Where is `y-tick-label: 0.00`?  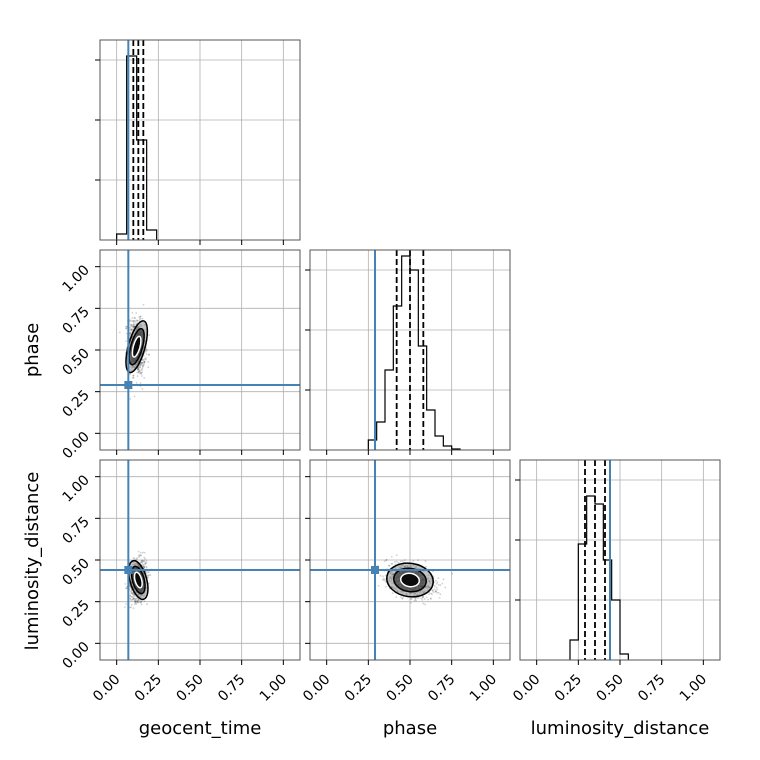 y-tick-label: 0.00 is located at coordinates (75, 655).